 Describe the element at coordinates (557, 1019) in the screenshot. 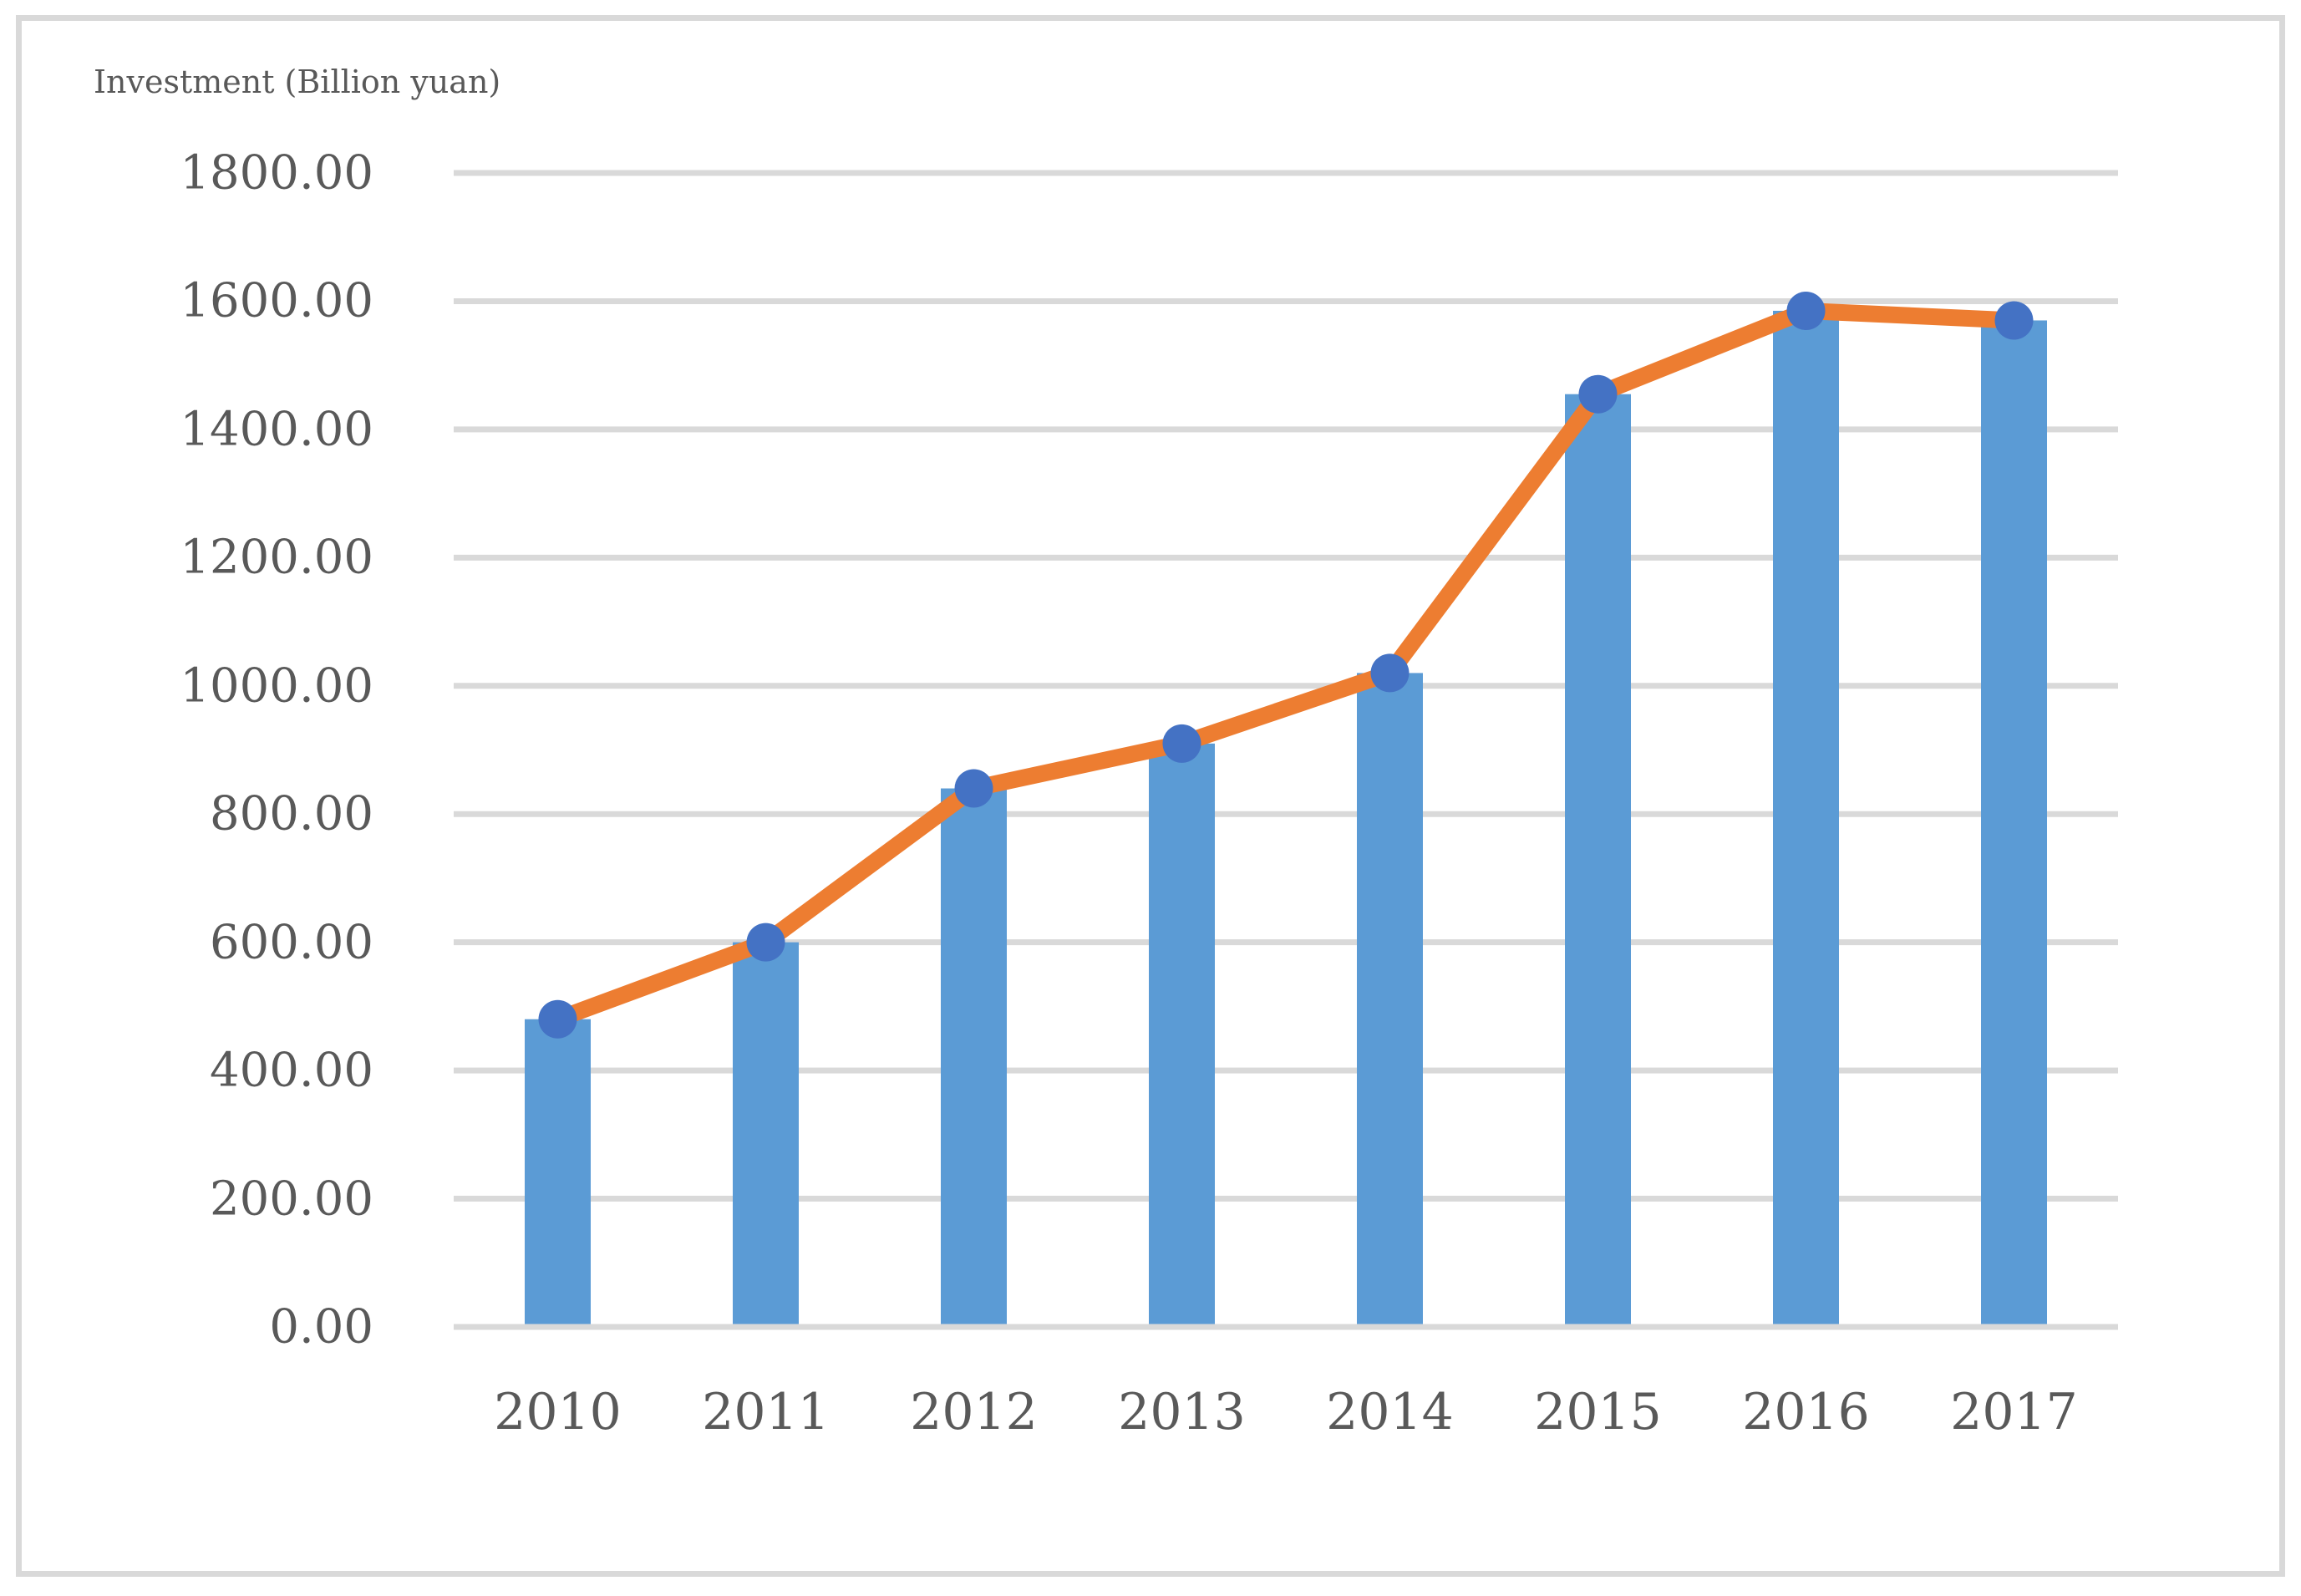

I see `line-marker-2010` at that location.